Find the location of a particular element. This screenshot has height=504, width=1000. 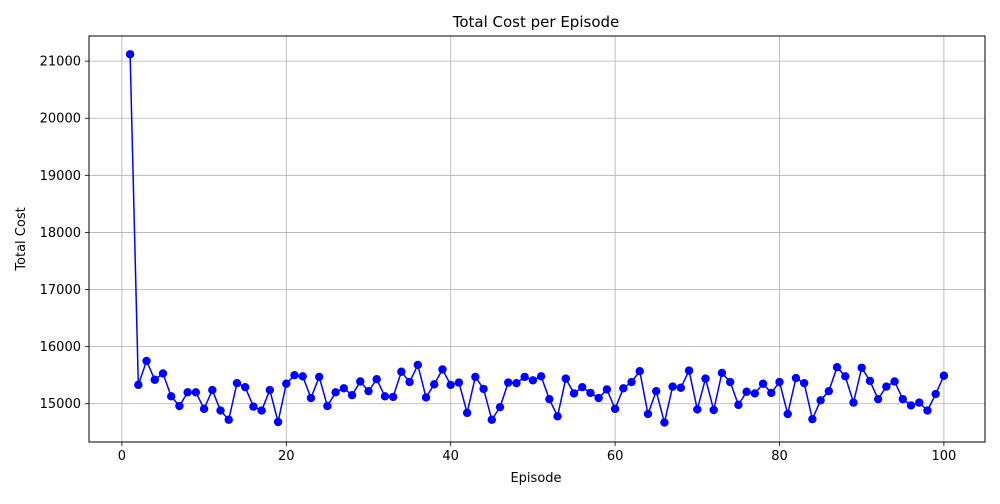

x-tick-label: 20 is located at coordinates (286, 456).